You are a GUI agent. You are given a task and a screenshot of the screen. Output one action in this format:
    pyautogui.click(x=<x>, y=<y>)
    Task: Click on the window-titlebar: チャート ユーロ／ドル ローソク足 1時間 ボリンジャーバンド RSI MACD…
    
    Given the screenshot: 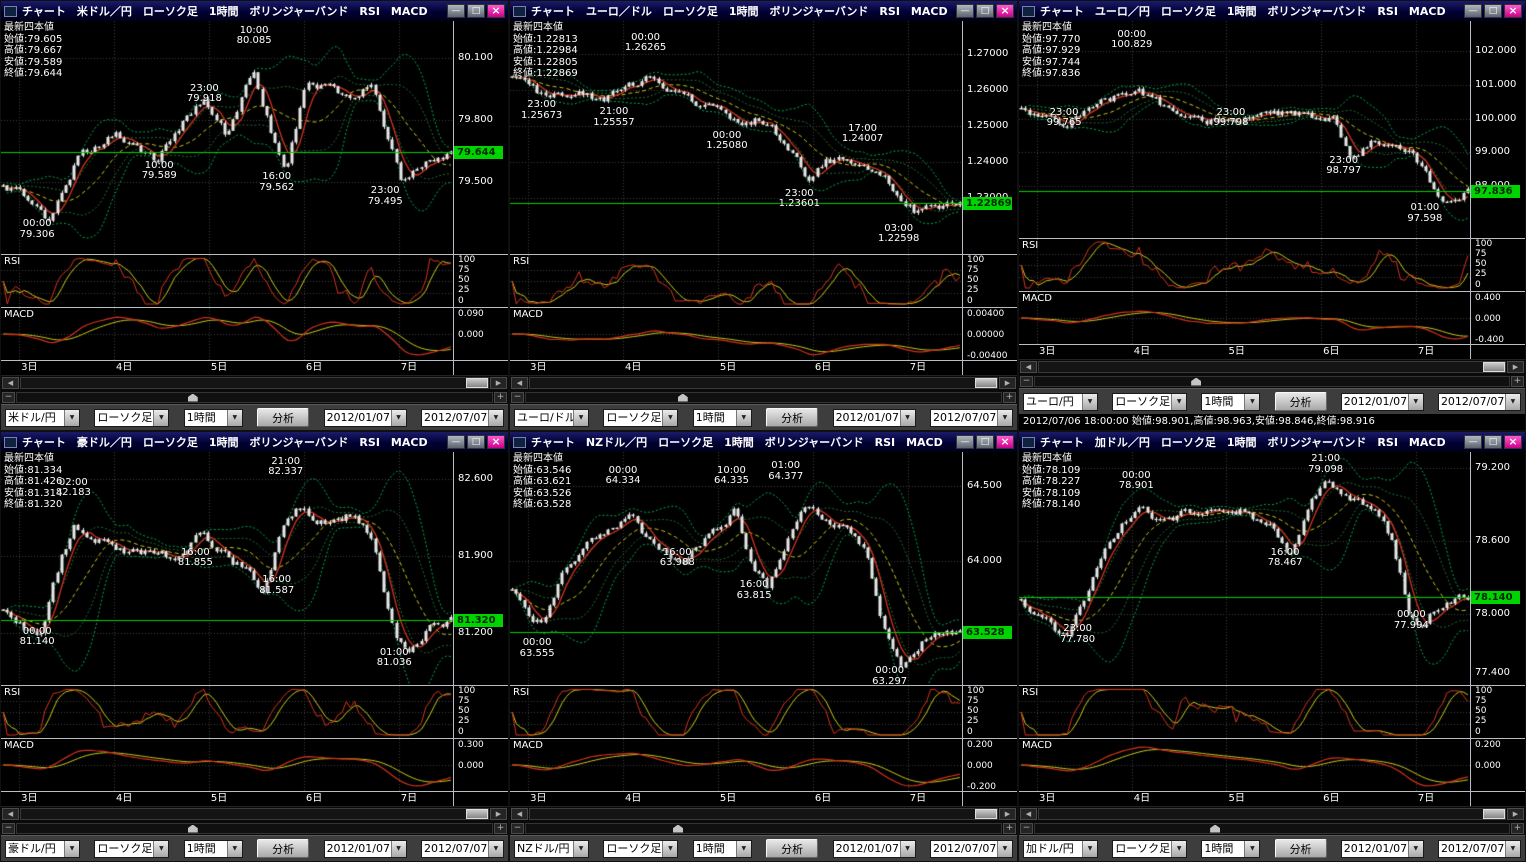 What is the action you would take?
    pyautogui.click(x=763, y=11)
    